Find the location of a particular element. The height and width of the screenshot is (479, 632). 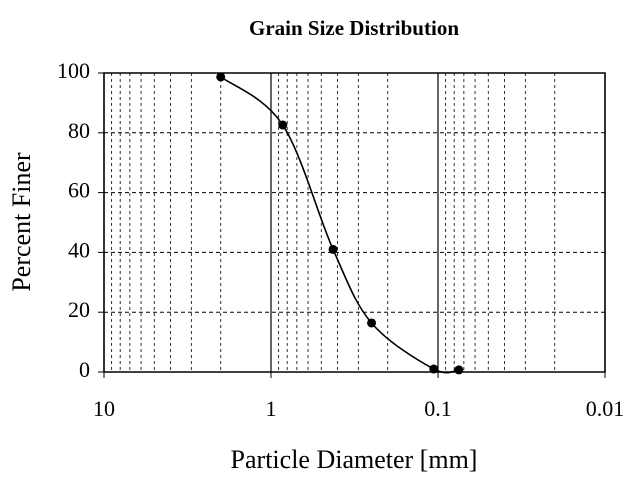

x-tick-label: 1 is located at coordinates (271, 408).